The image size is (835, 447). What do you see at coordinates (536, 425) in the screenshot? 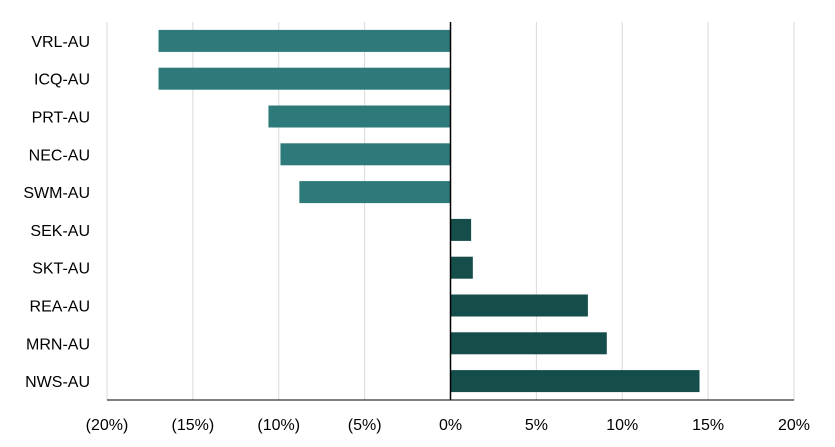
I see `x-tick-label: 5%` at bounding box center [536, 425].